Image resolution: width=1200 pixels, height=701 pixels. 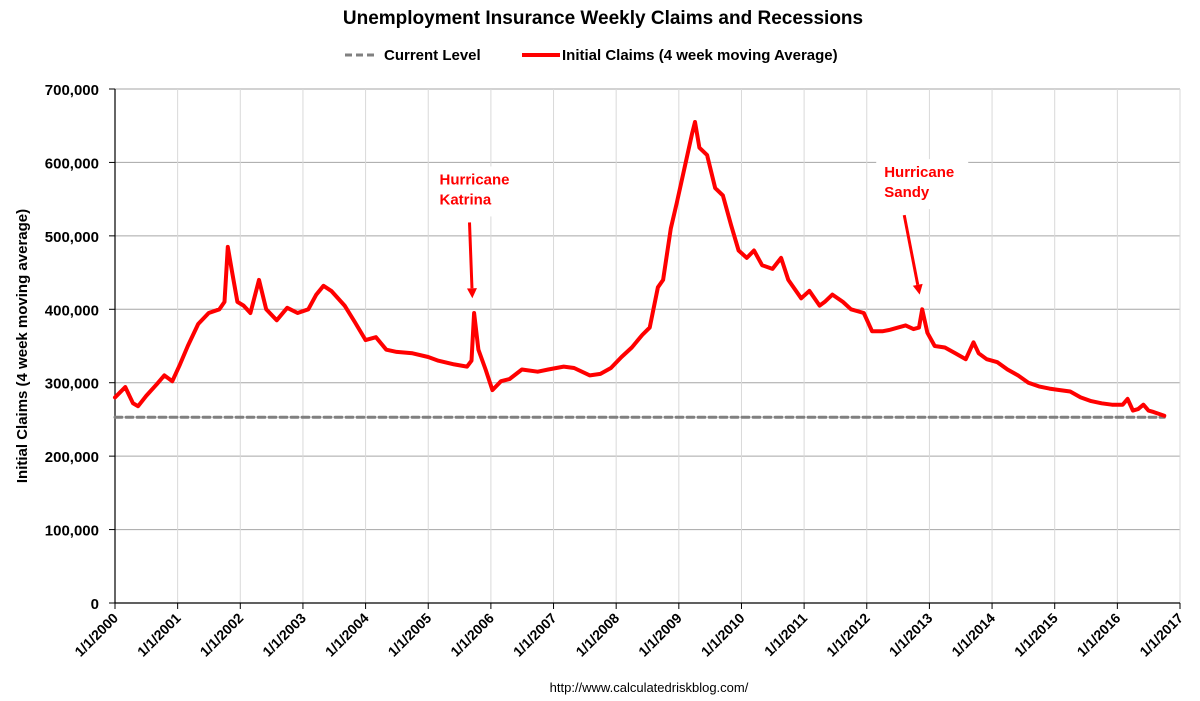 What do you see at coordinates (535, 635) in the screenshot?
I see `x-tick-label: 1/1/2007` at bounding box center [535, 635].